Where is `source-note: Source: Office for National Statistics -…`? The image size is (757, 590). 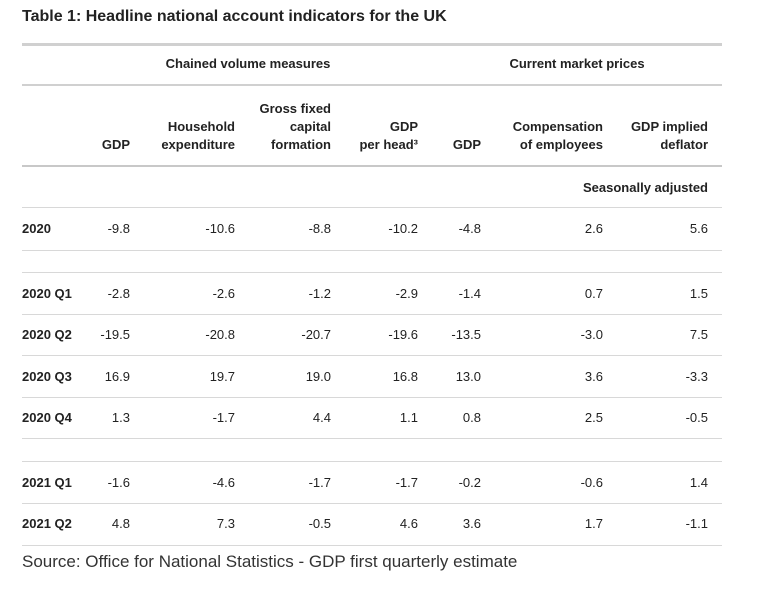
source-note: Source: Office for National Statistics -… is located at coordinates (270, 561).